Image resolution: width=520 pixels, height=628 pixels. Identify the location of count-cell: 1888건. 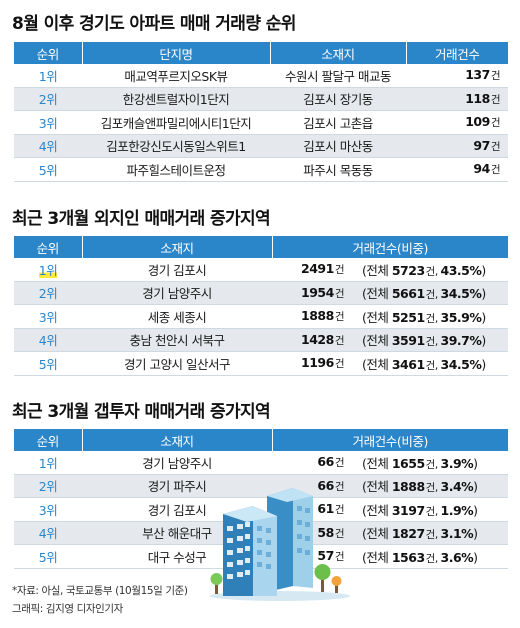
(312, 316).